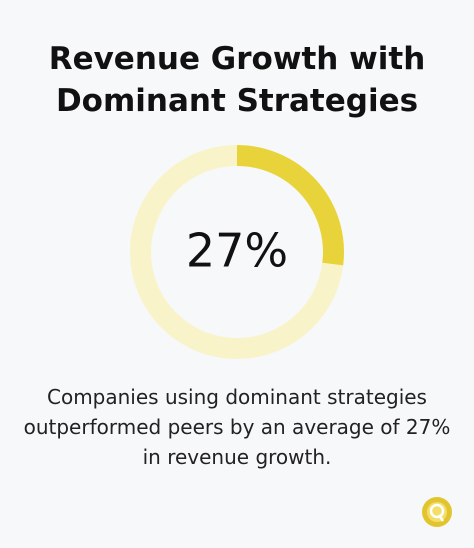 This screenshot has width=474, height=548. What do you see at coordinates (437, 512) in the screenshot?
I see `logo` at bounding box center [437, 512].